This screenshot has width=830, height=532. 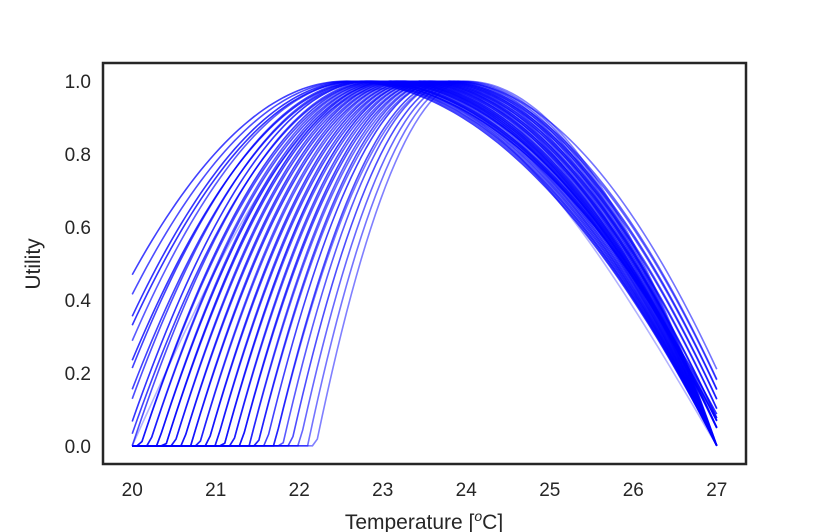 I want to click on x-tick-label: 22, so click(x=299, y=490).